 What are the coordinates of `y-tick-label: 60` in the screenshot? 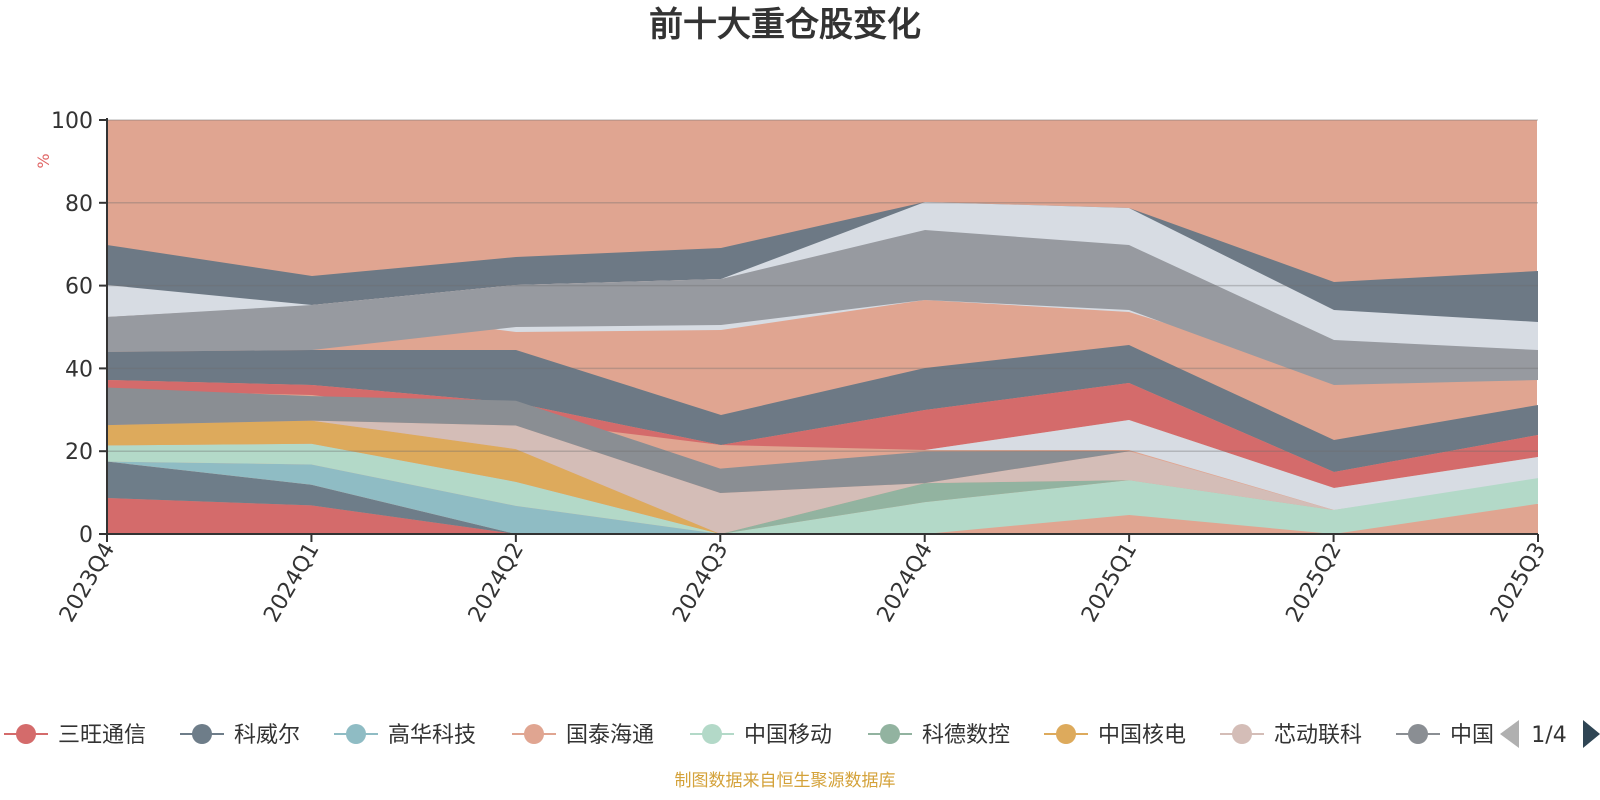 It's located at (79, 287).